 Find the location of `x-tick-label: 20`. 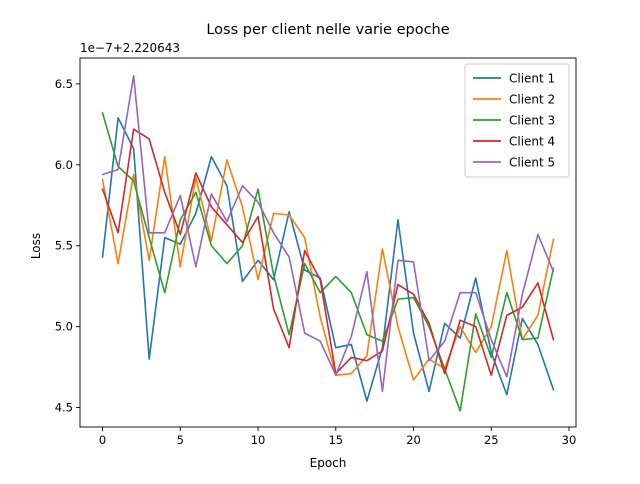

x-tick-label: 20 is located at coordinates (413, 440).